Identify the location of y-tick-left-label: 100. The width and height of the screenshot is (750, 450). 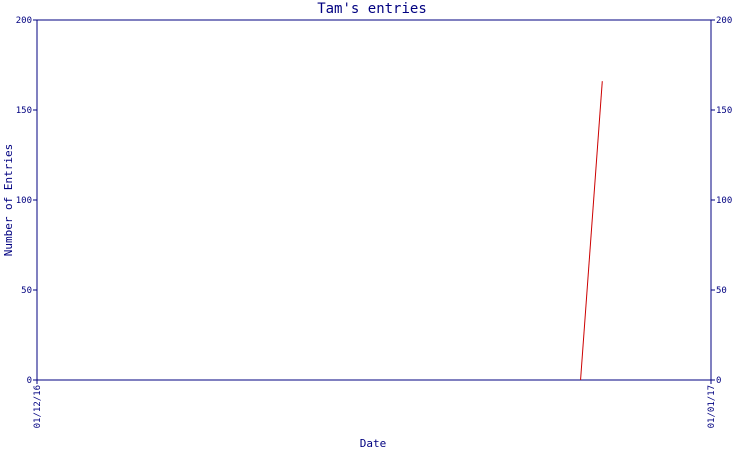
(24, 201).